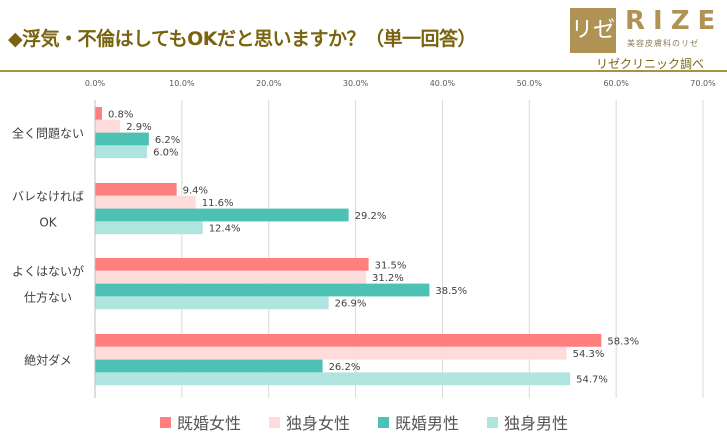 The width and height of the screenshot is (727, 446). What do you see at coordinates (48, 133) in the screenshot?
I see `category-label: 全く問題ない` at bounding box center [48, 133].